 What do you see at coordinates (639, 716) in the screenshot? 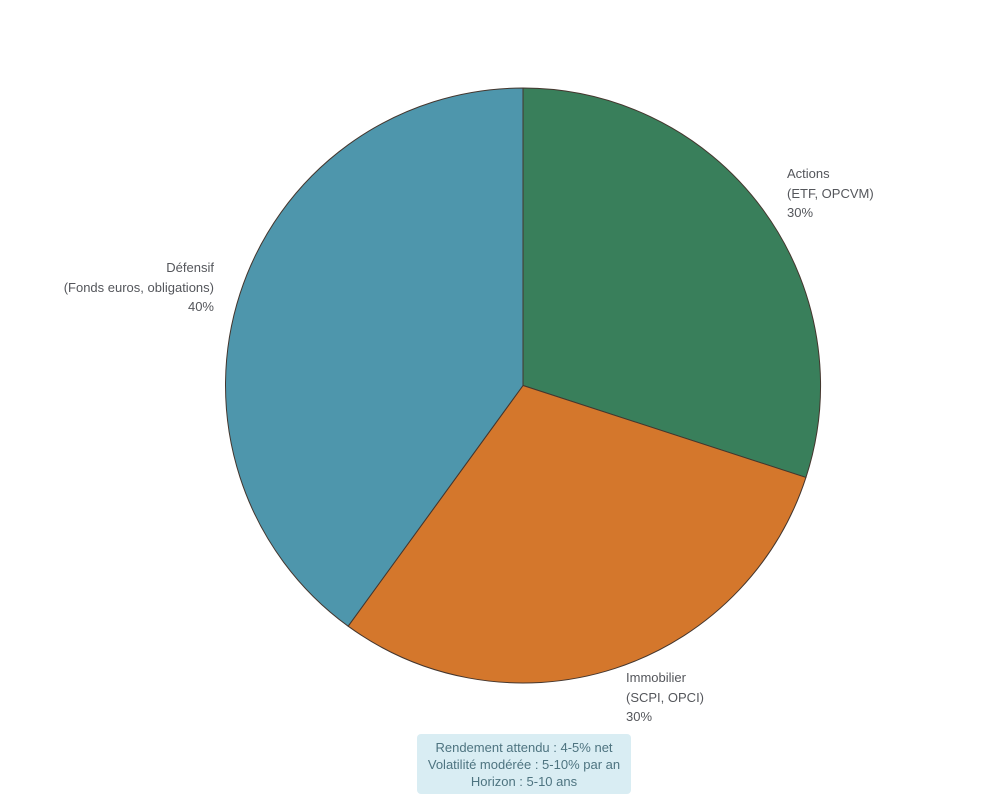
I see `slice-label-immobilier-percent: 30%` at bounding box center [639, 716].